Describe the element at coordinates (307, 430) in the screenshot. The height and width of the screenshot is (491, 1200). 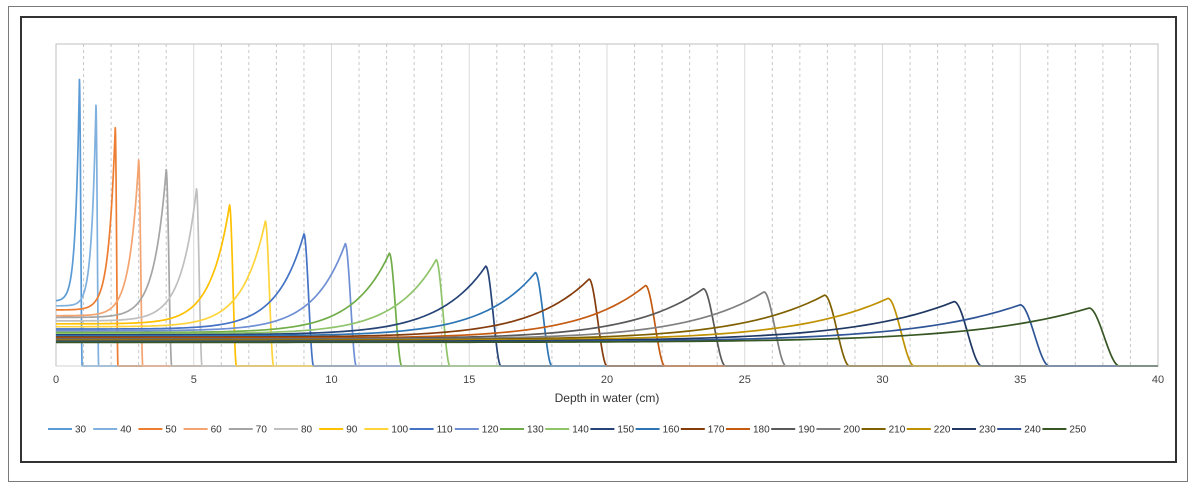
I see `legend-label: 80` at that location.